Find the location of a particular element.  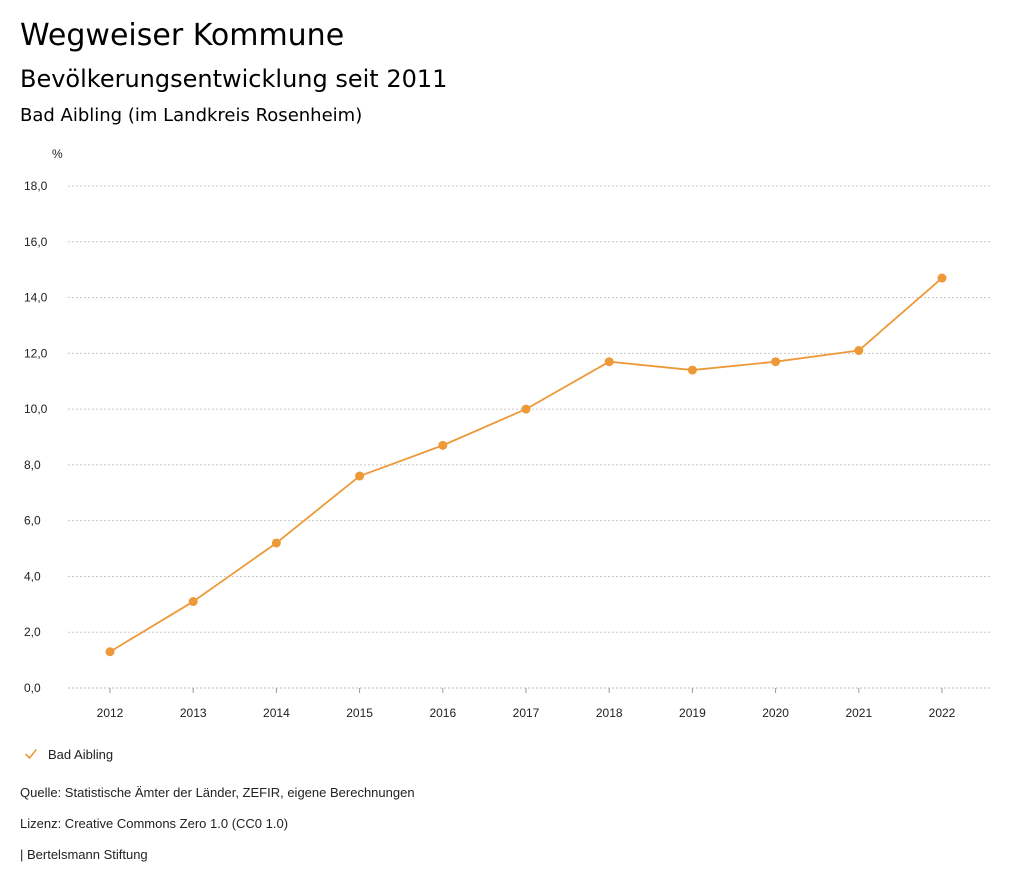

page-title: Wegweiser Kommune is located at coordinates (182, 35).